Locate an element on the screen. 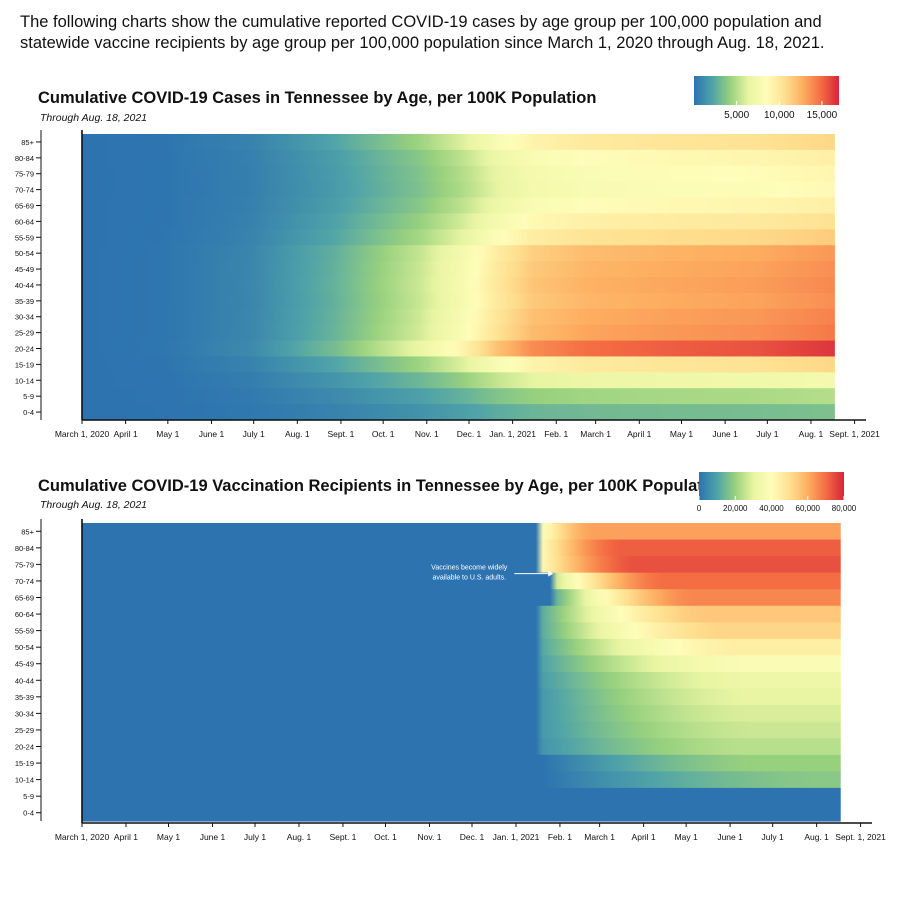  vaccination-chart-subtitle: Through Aug. 18, 2021 is located at coordinates (94, 505).